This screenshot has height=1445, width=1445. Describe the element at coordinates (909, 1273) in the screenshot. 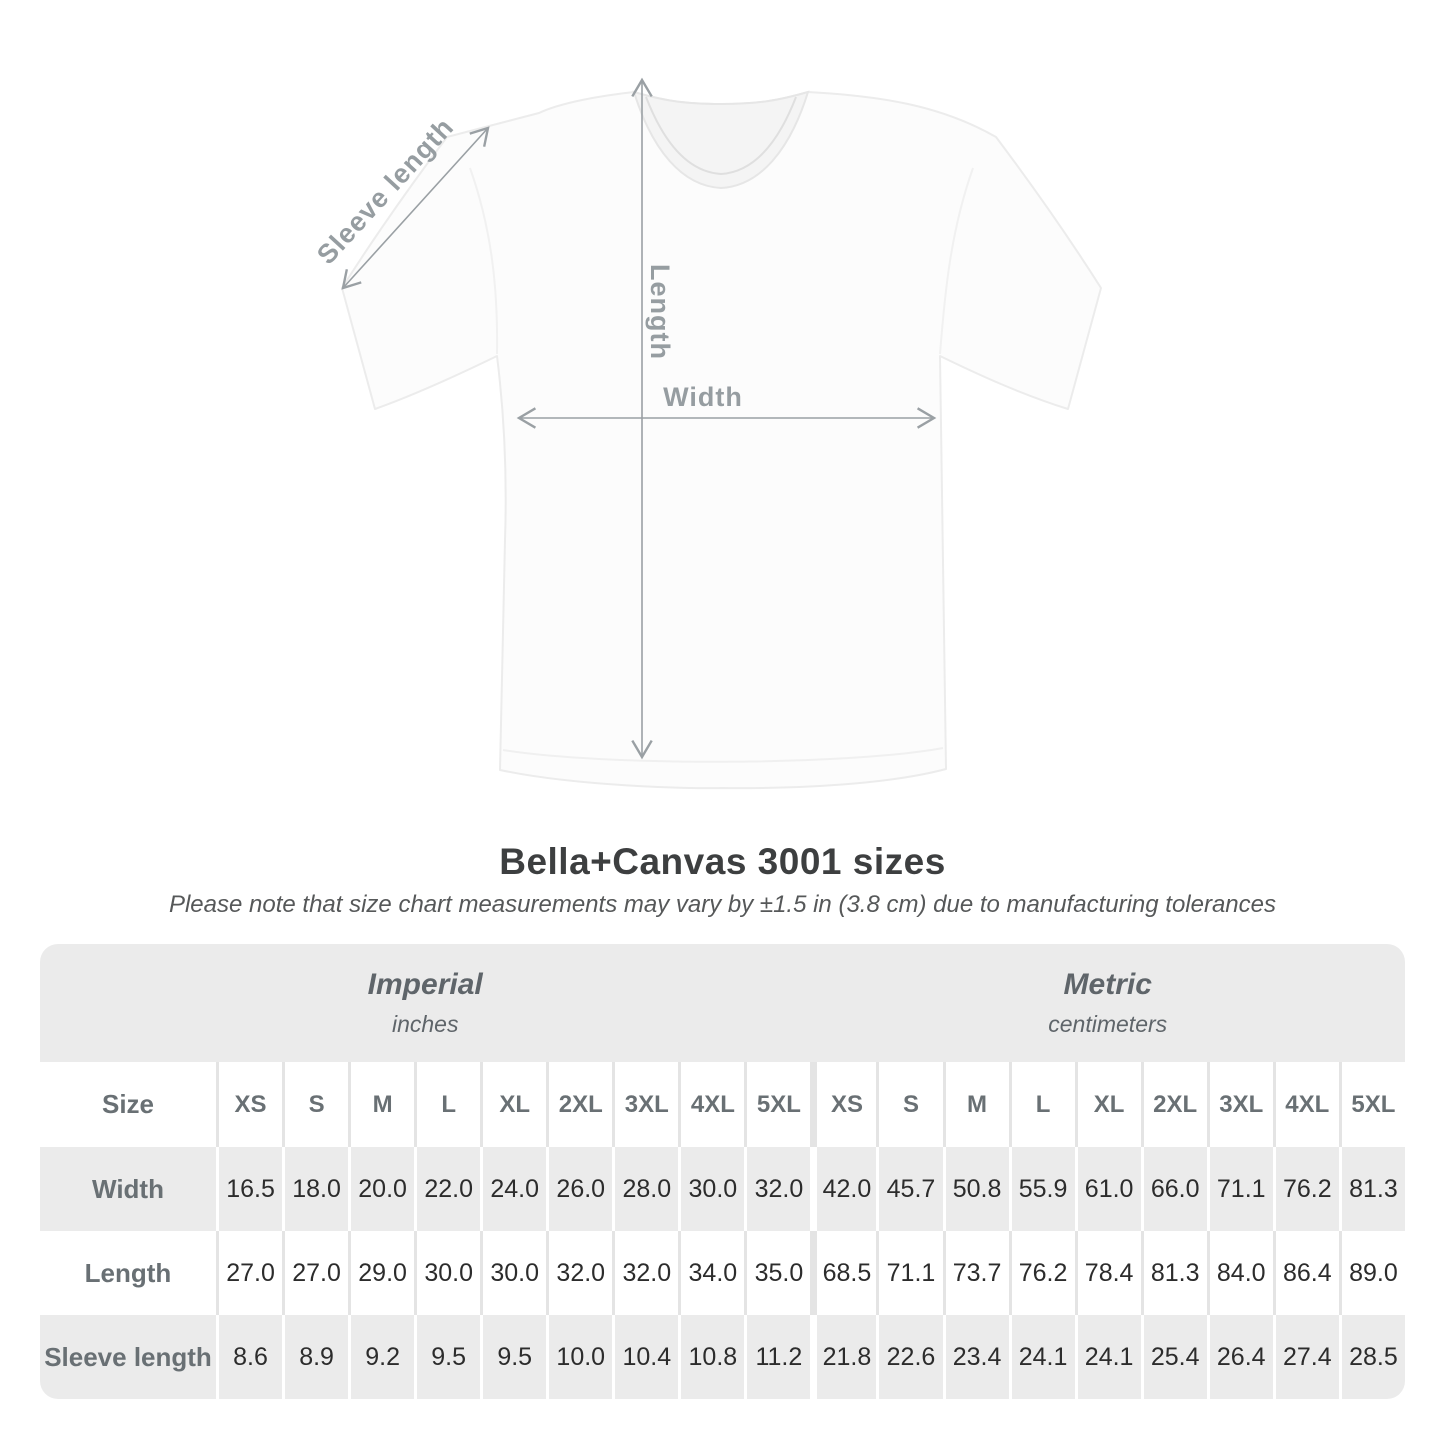

I see `cell-length-metric-s: 71.1` at that location.